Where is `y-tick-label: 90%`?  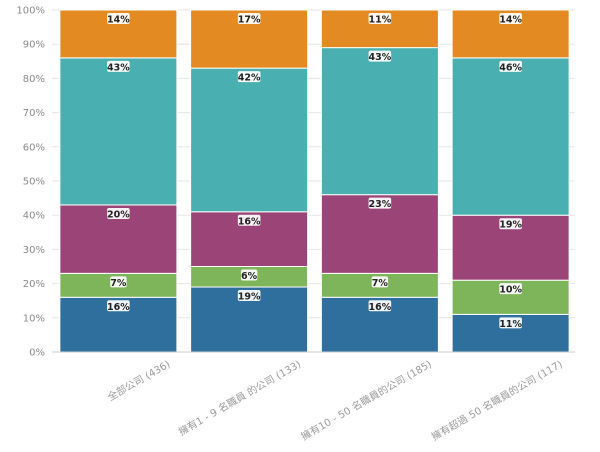
y-tick-label: 90% is located at coordinates (34, 45).